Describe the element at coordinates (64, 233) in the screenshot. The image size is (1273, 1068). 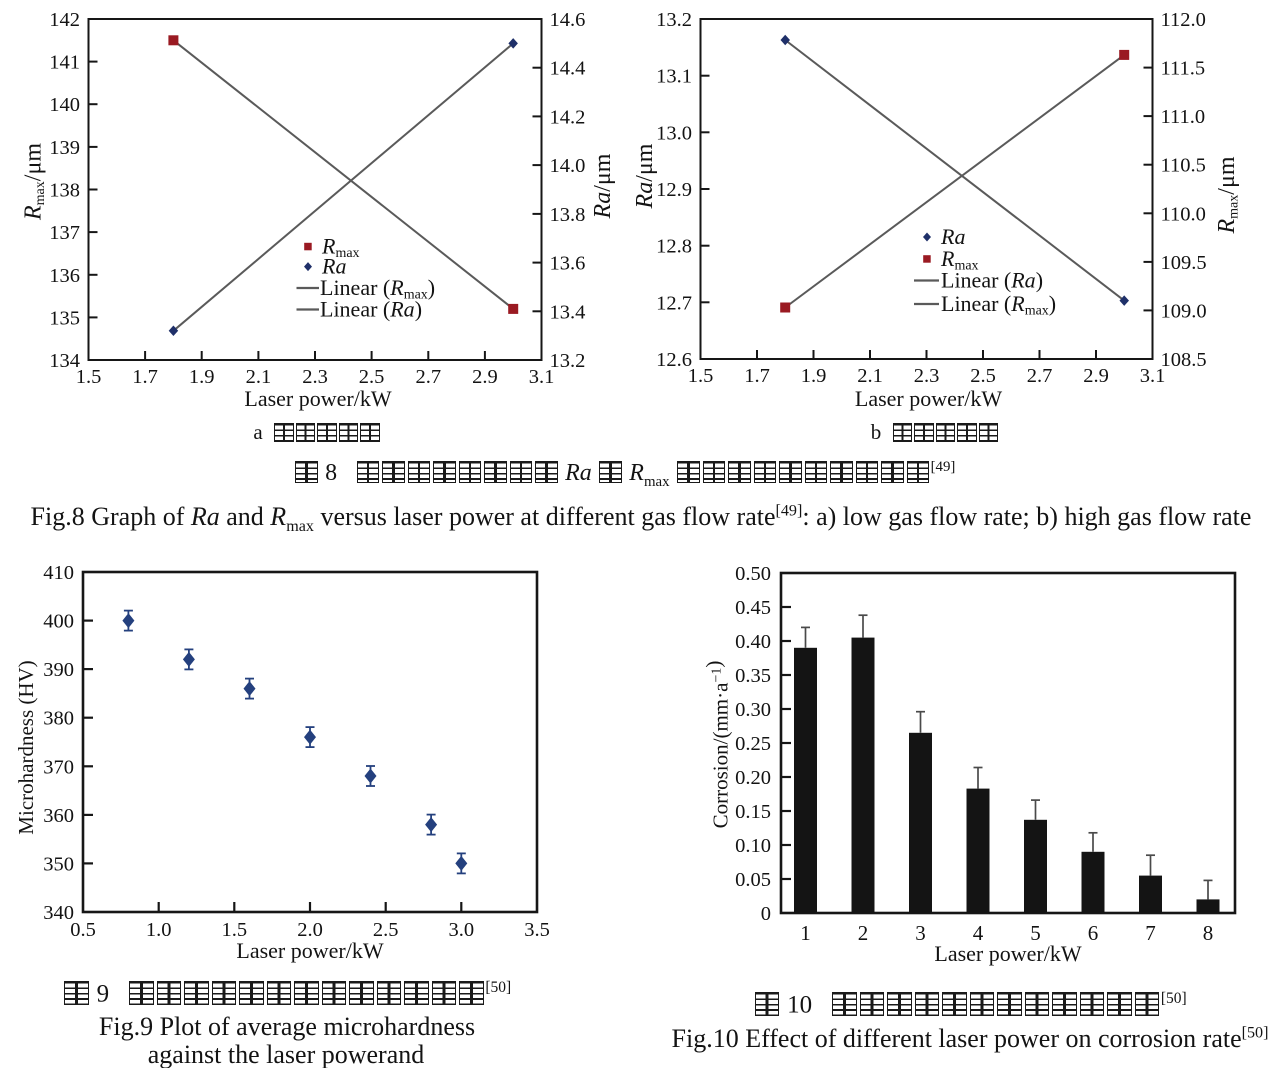
I see `svg-text: 137` at that location.